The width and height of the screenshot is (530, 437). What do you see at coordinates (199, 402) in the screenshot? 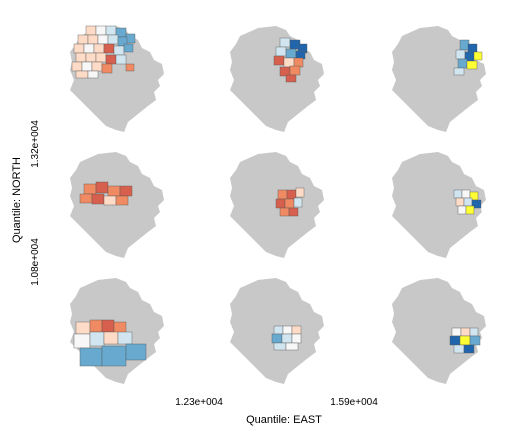
I see `x-tick-label-1: 1.23e+004` at bounding box center [199, 402].